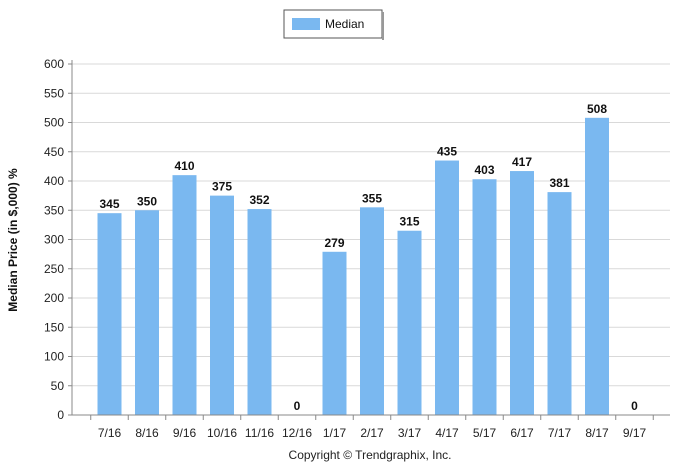  What do you see at coordinates (306, 24) in the screenshot?
I see `legend-swatch` at bounding box center [306, 24].